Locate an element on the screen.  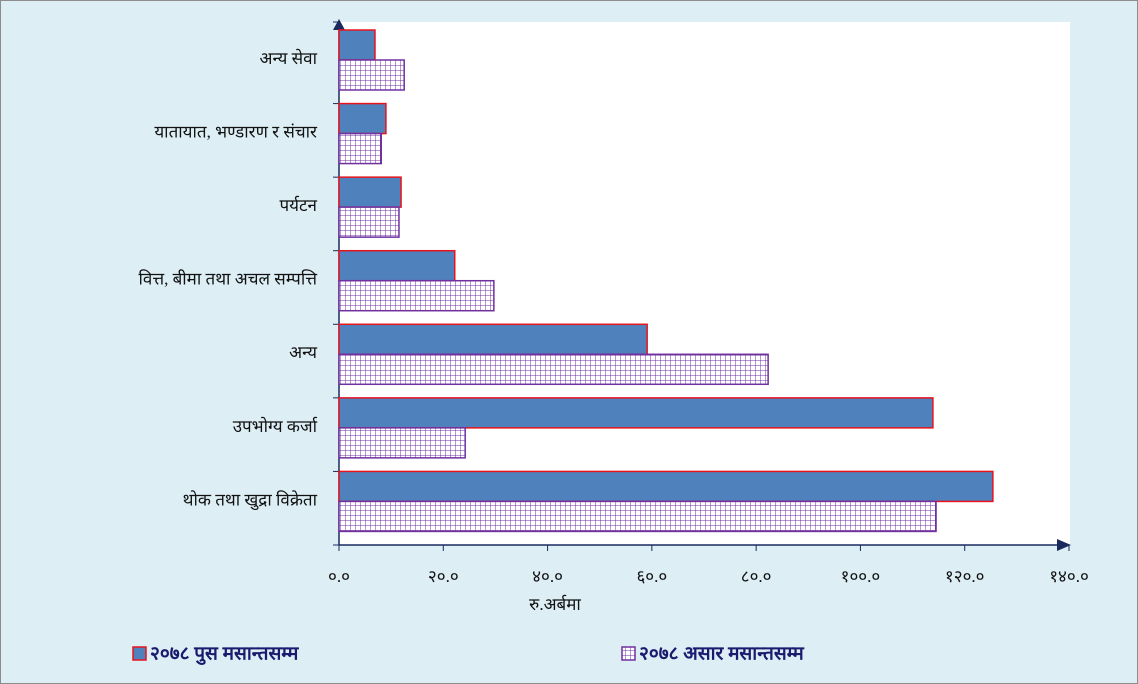
y-tick-label: अन्य is located at coordinates (303, 352).